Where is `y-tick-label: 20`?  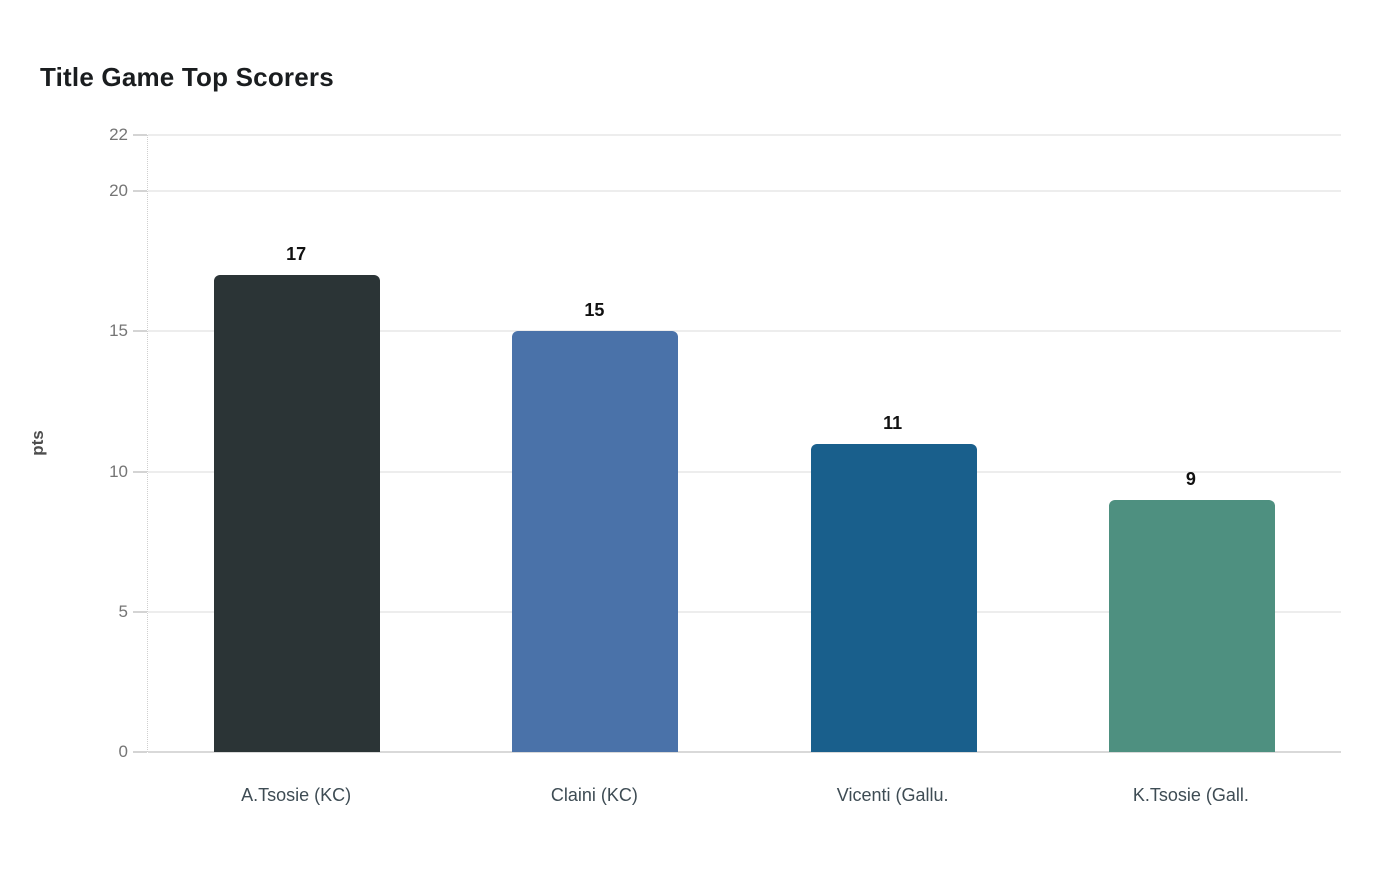
y-tick-label: 20 is located at coordinates (118, 191).